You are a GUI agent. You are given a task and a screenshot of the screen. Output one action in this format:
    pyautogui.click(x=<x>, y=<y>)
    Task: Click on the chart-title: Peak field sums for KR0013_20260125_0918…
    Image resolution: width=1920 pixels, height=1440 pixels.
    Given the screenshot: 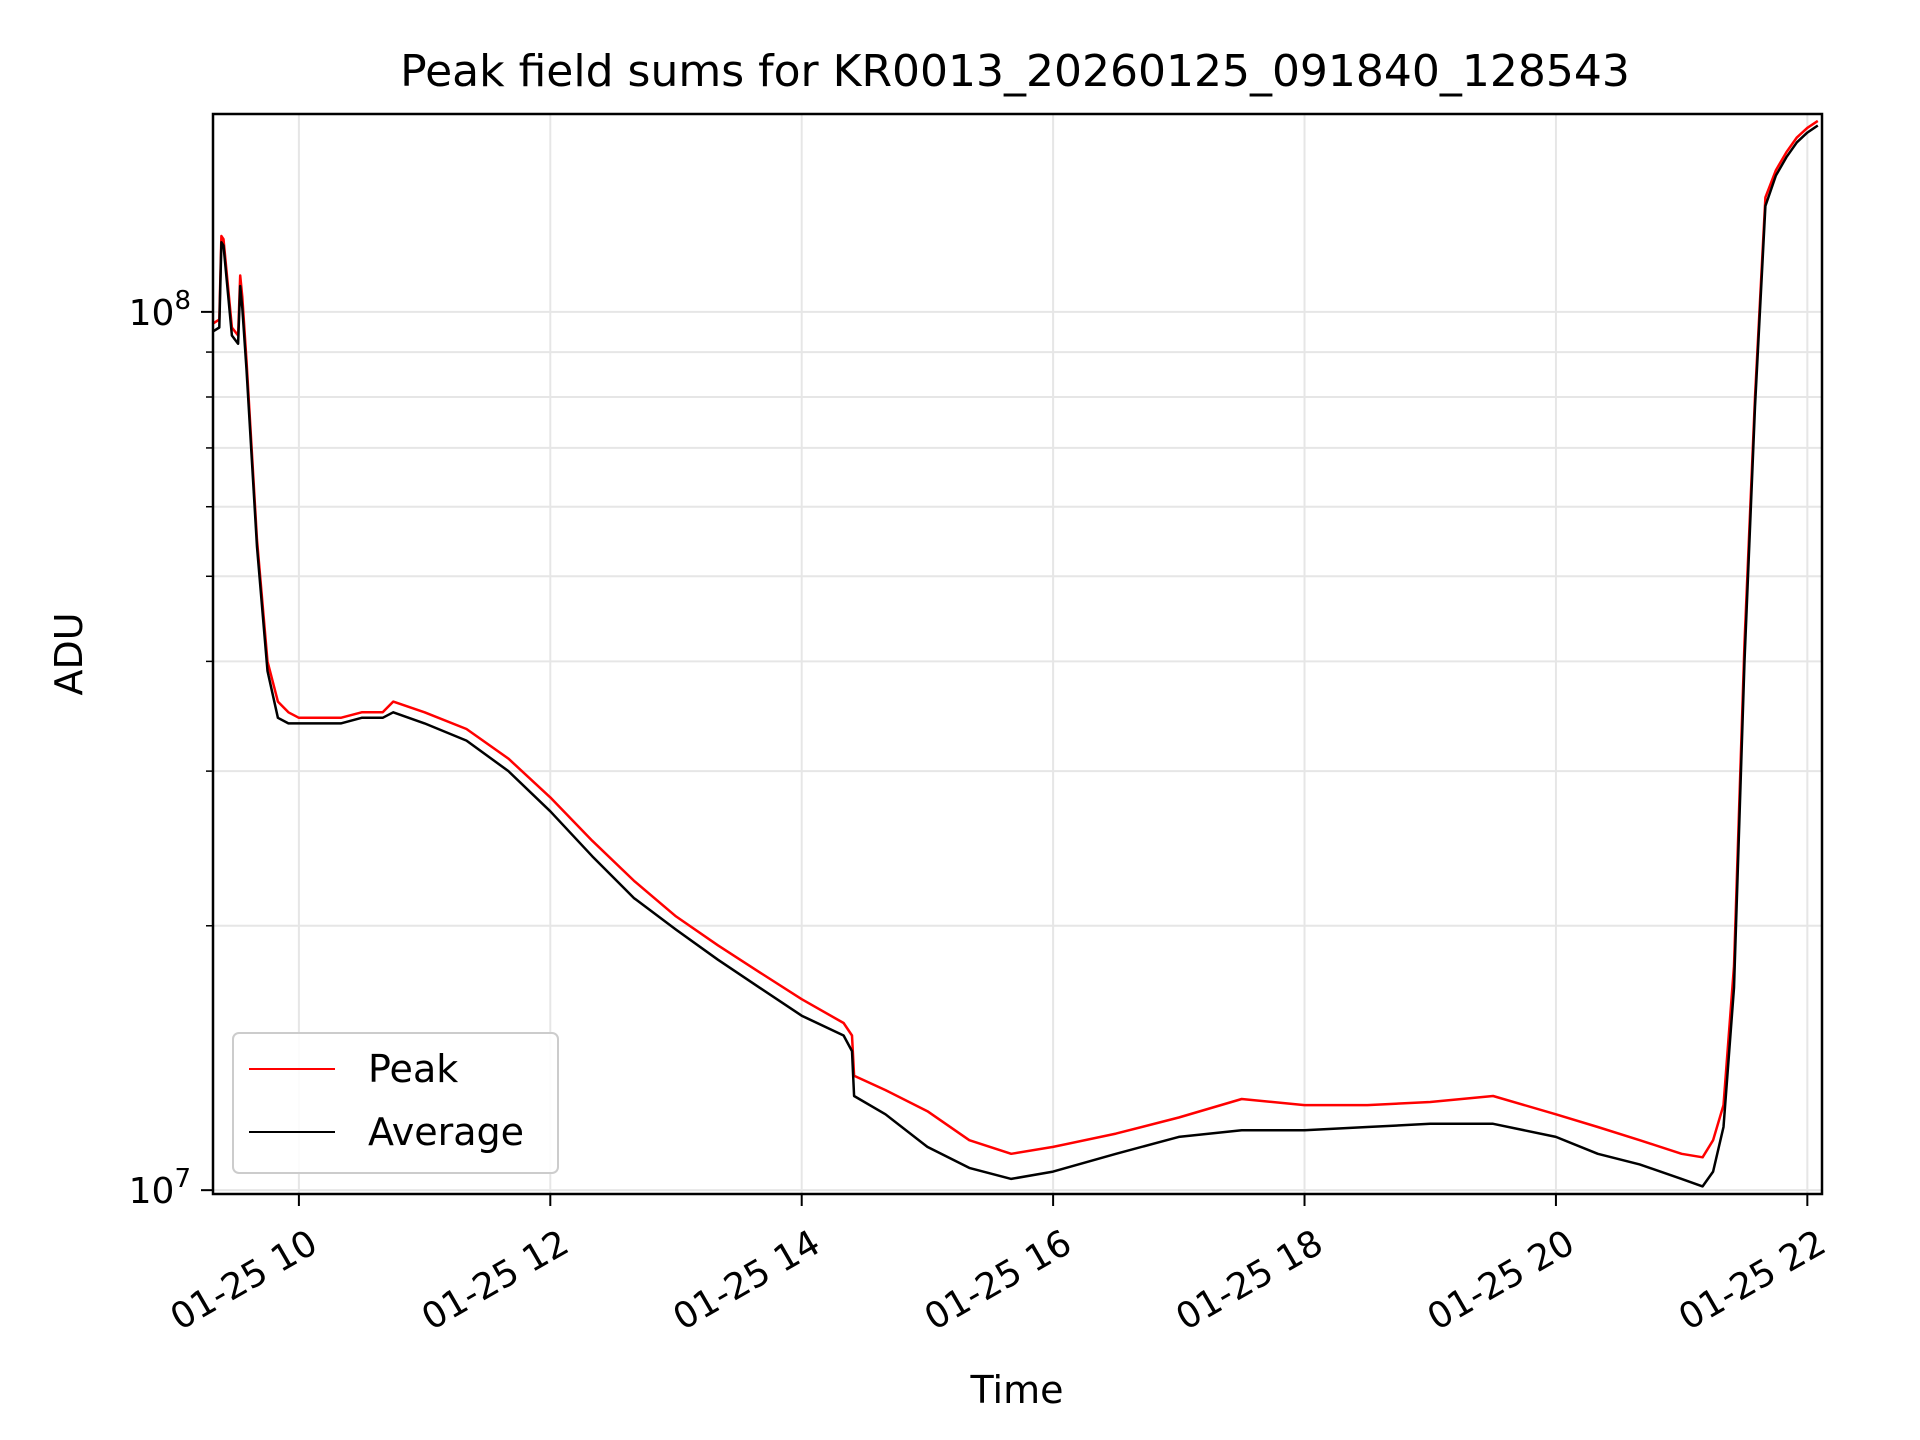 What is the action you would take?
    pyautogui.click(x=1015, y=71)
    